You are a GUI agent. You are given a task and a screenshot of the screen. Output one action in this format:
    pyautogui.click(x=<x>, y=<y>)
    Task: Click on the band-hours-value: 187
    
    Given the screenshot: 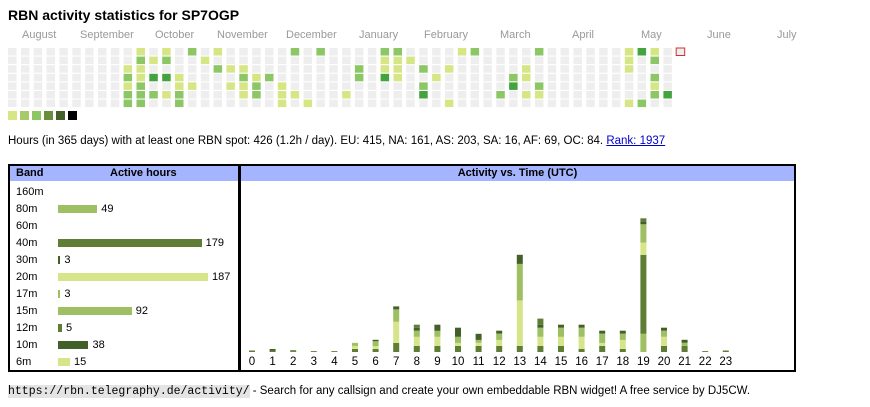 What is the action you would take?
    pyautogui.click(x=221, y=277)
    